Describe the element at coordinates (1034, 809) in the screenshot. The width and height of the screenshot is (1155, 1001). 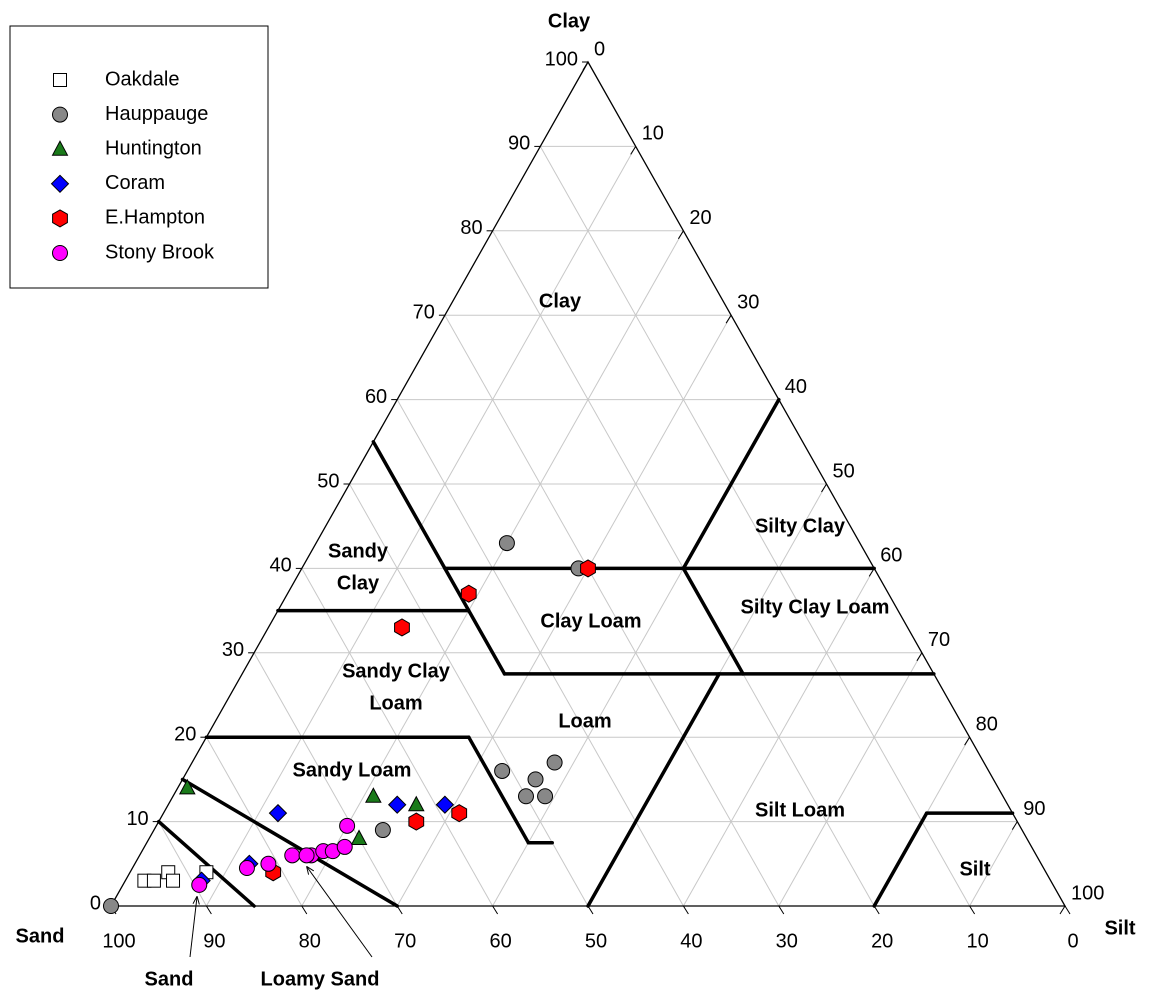
I see `silt-tick-label: 90` at that location.